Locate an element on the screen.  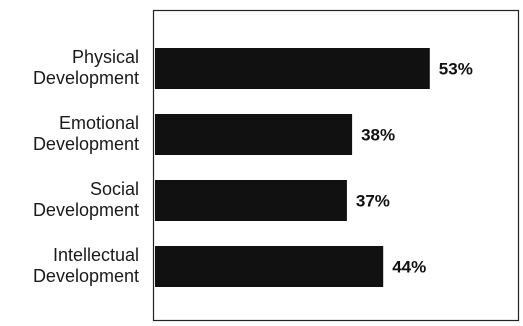
category-label-intellectual-development: Intellectual Development is located at coordinates (86, 265).